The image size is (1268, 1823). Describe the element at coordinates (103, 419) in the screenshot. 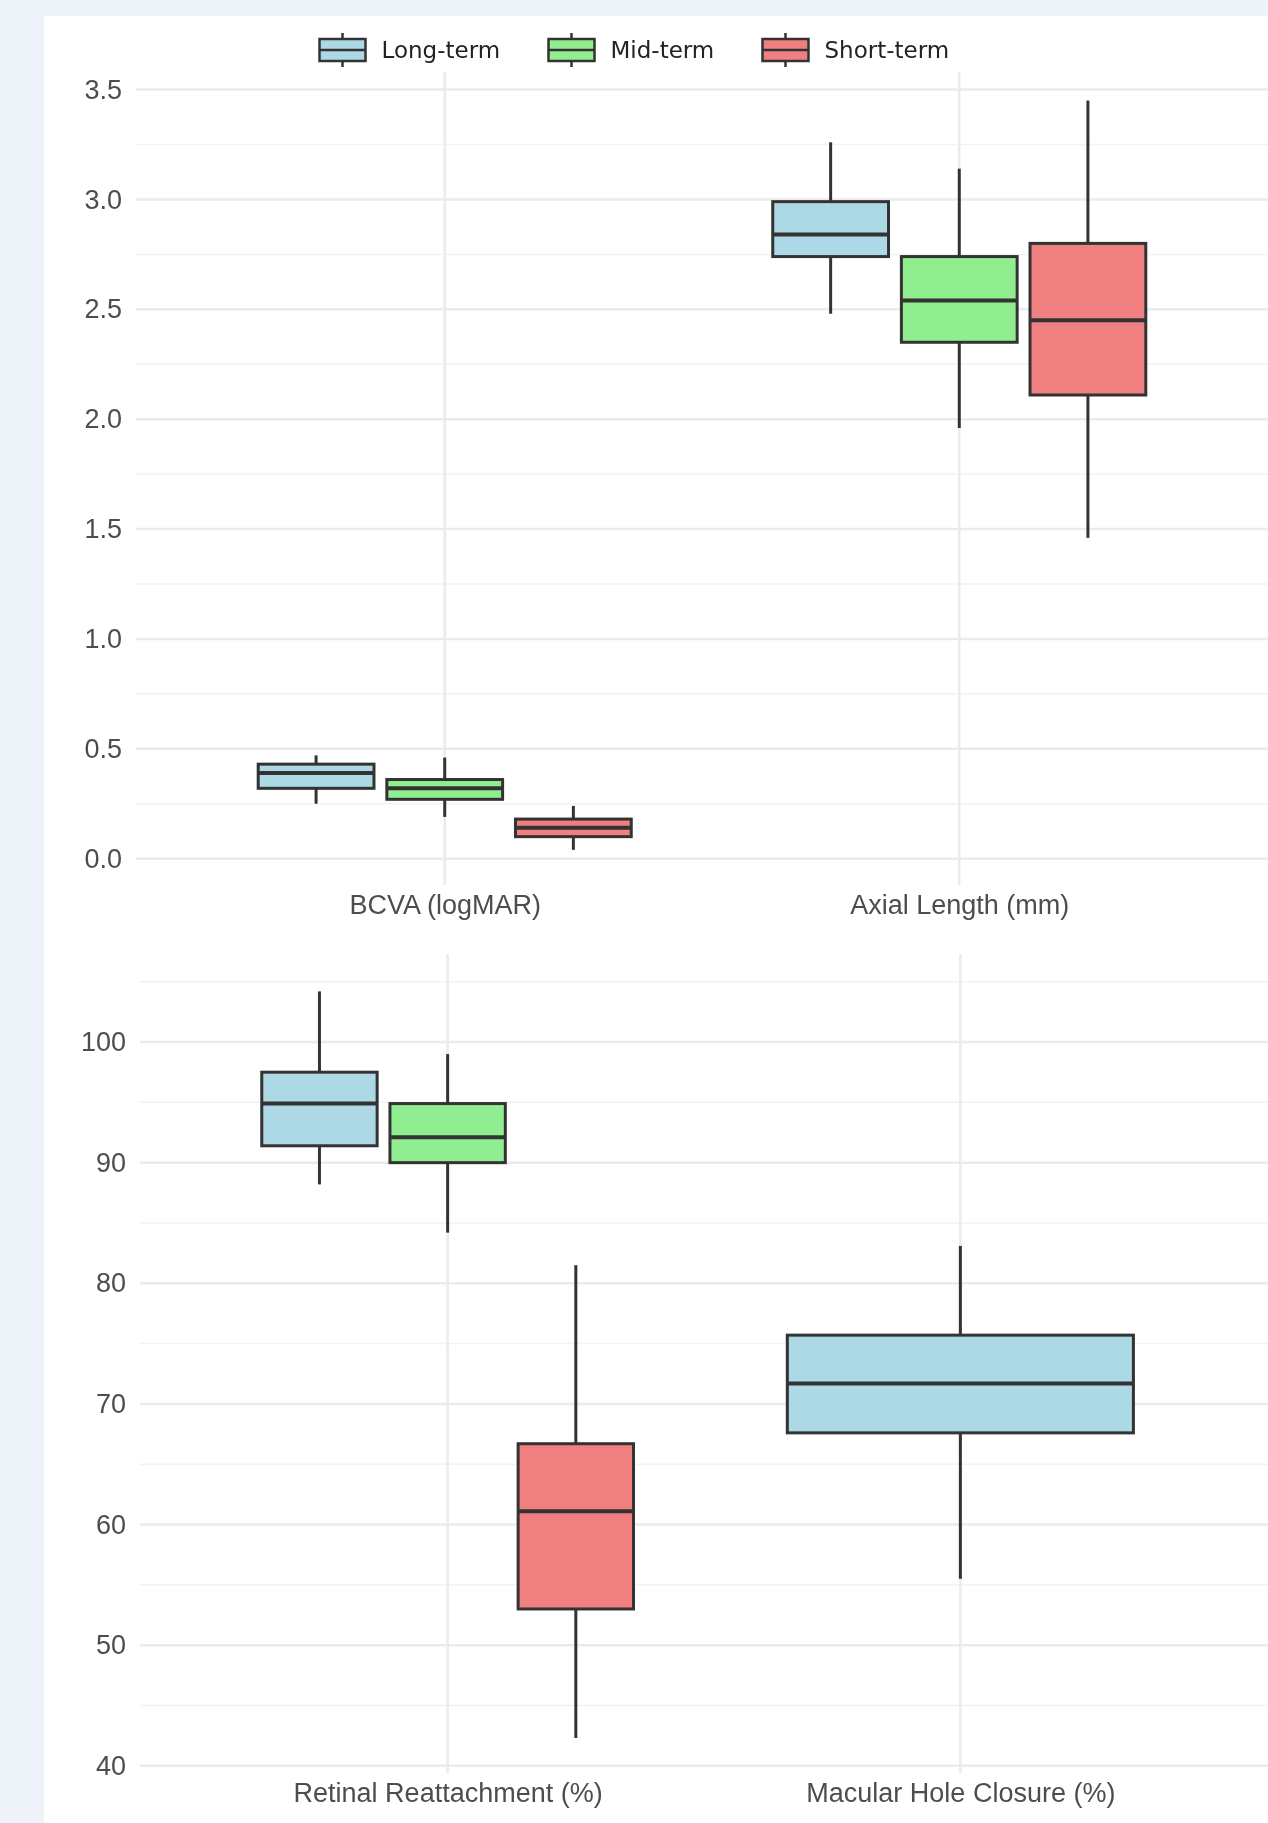

I see `y-tick-label: 2.0` at that location.